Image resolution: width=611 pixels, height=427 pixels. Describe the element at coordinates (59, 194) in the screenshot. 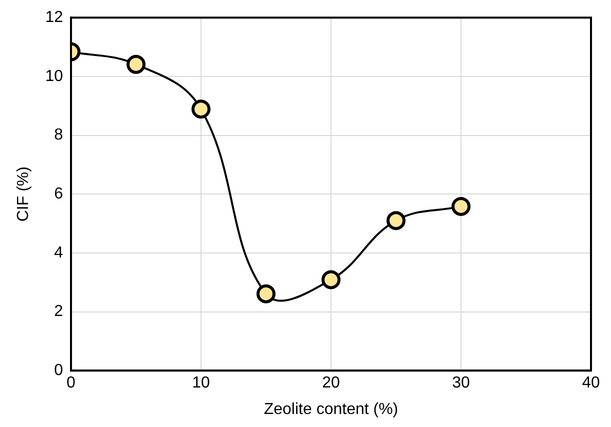

I see `y-tick-label: 6` at that location.